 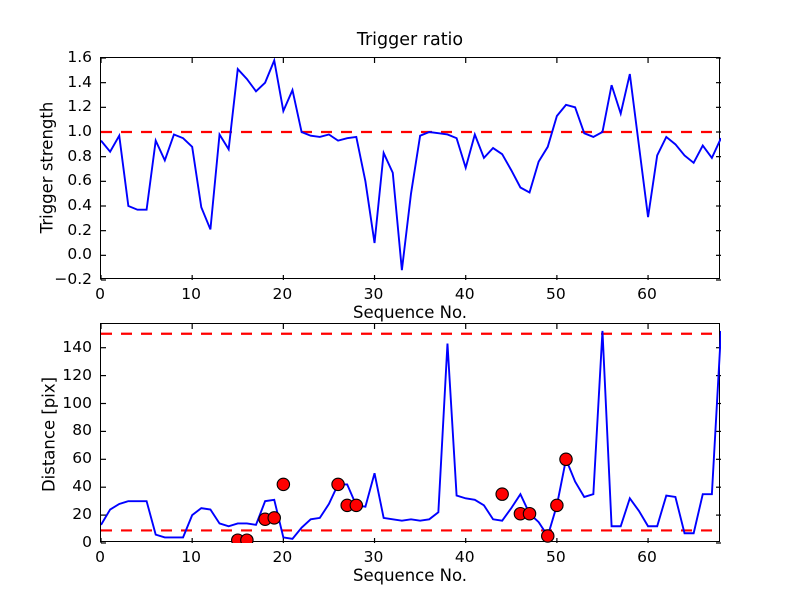 I want to click on top-ytick-label: 0.0, so click(x=79, y=254).